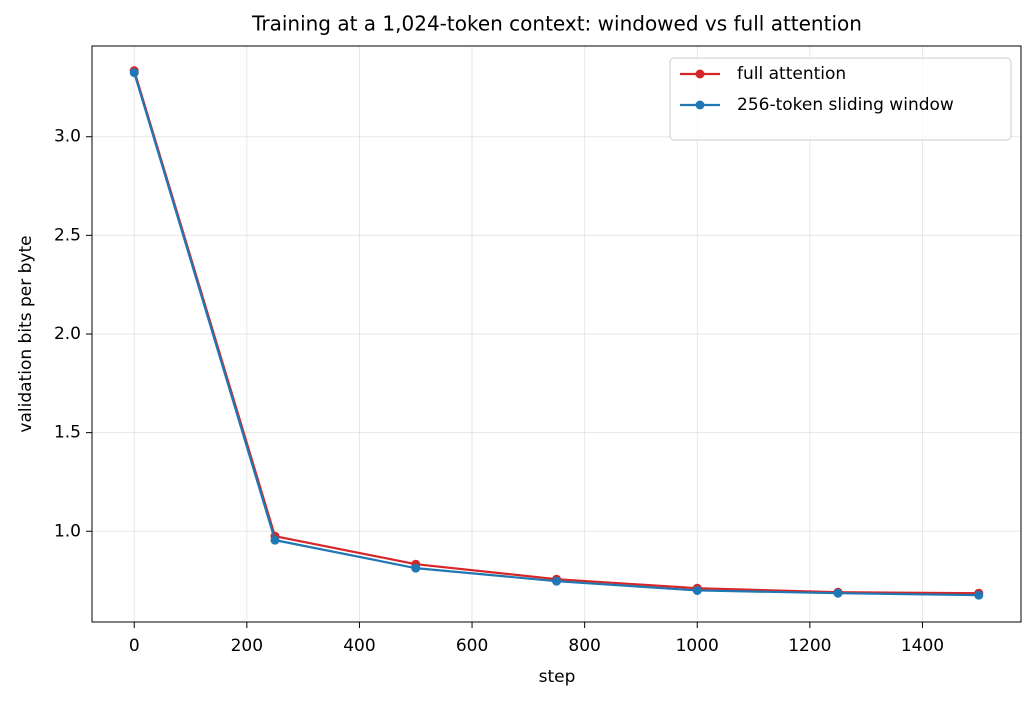 The image size is (1036, 703). I want to click on x-tick-label: 800, so click(584, 646).